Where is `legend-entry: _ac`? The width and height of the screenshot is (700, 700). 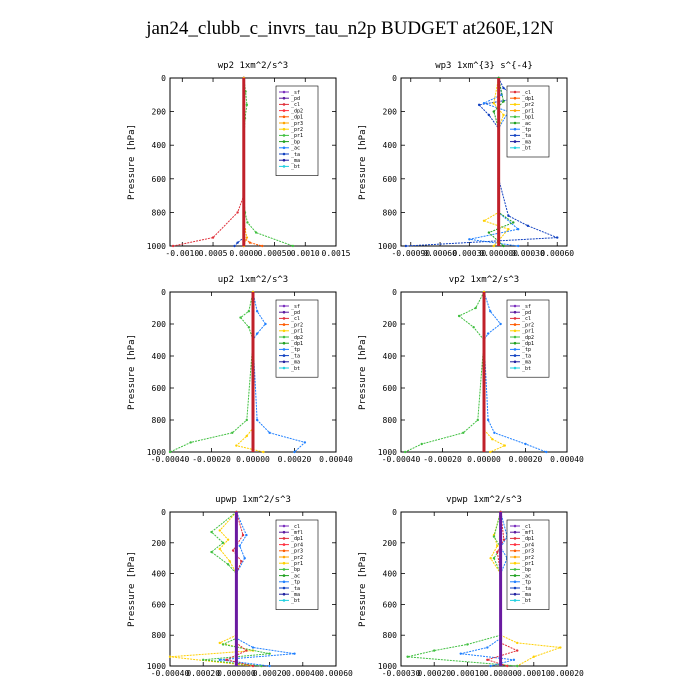
legend-entry: _ac is located at coordinates (295, 576).